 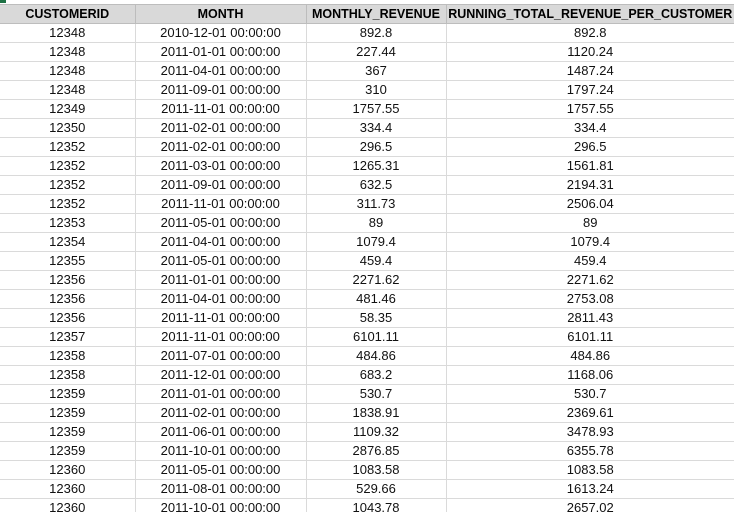 What do you see at coordinates (590, 318) in the screenshot?
I see `running-total-cell: 2811.43` at bounding box center [590, 318].